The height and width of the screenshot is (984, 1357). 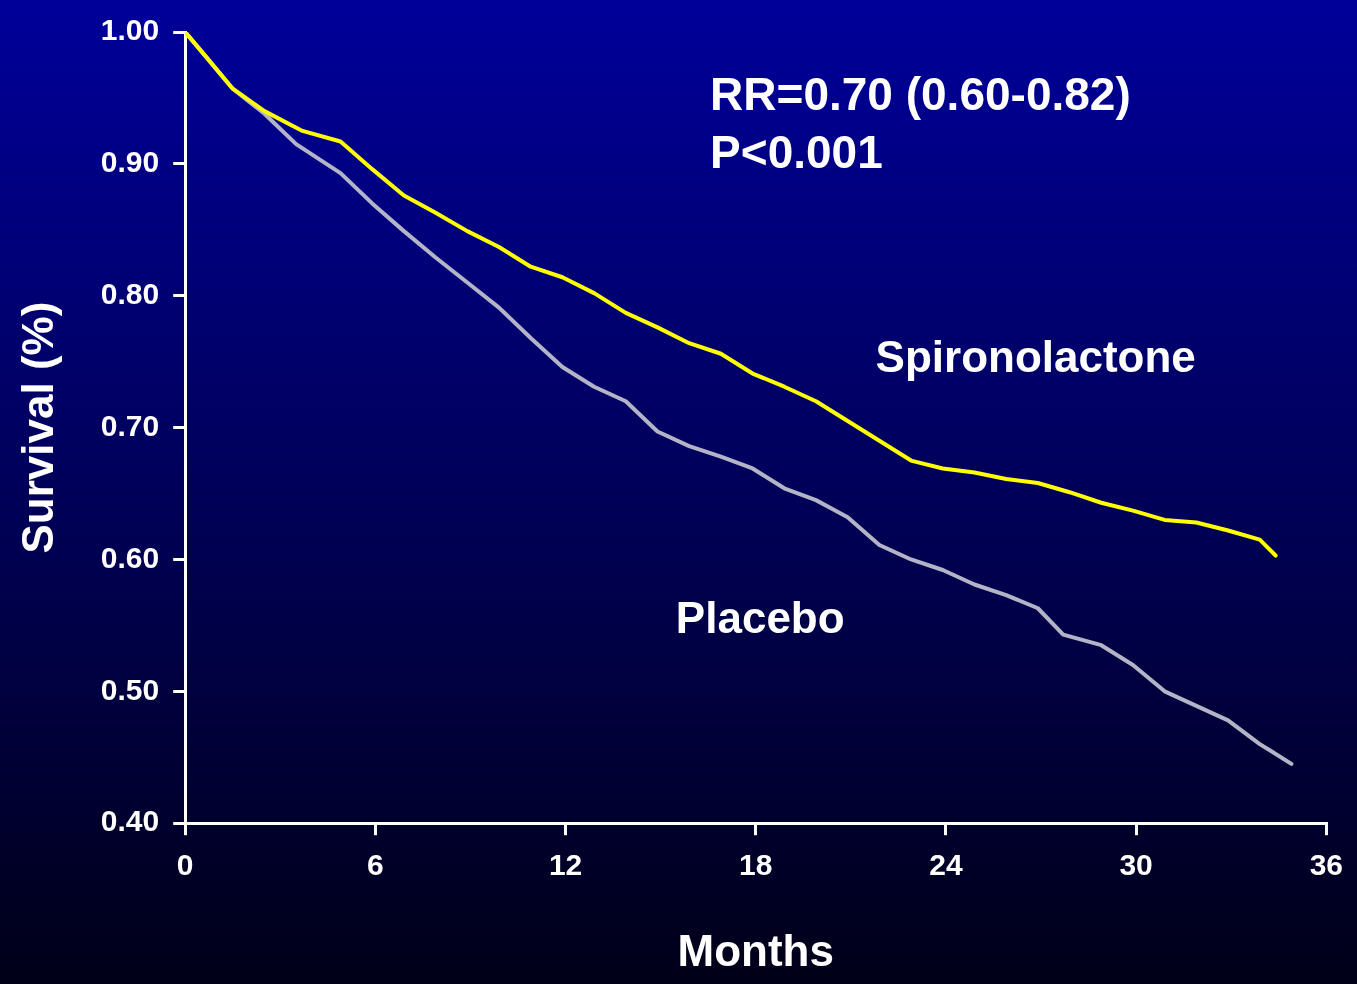 I want to click on y-tick-label: 0.40, so click(x=130, y=821).